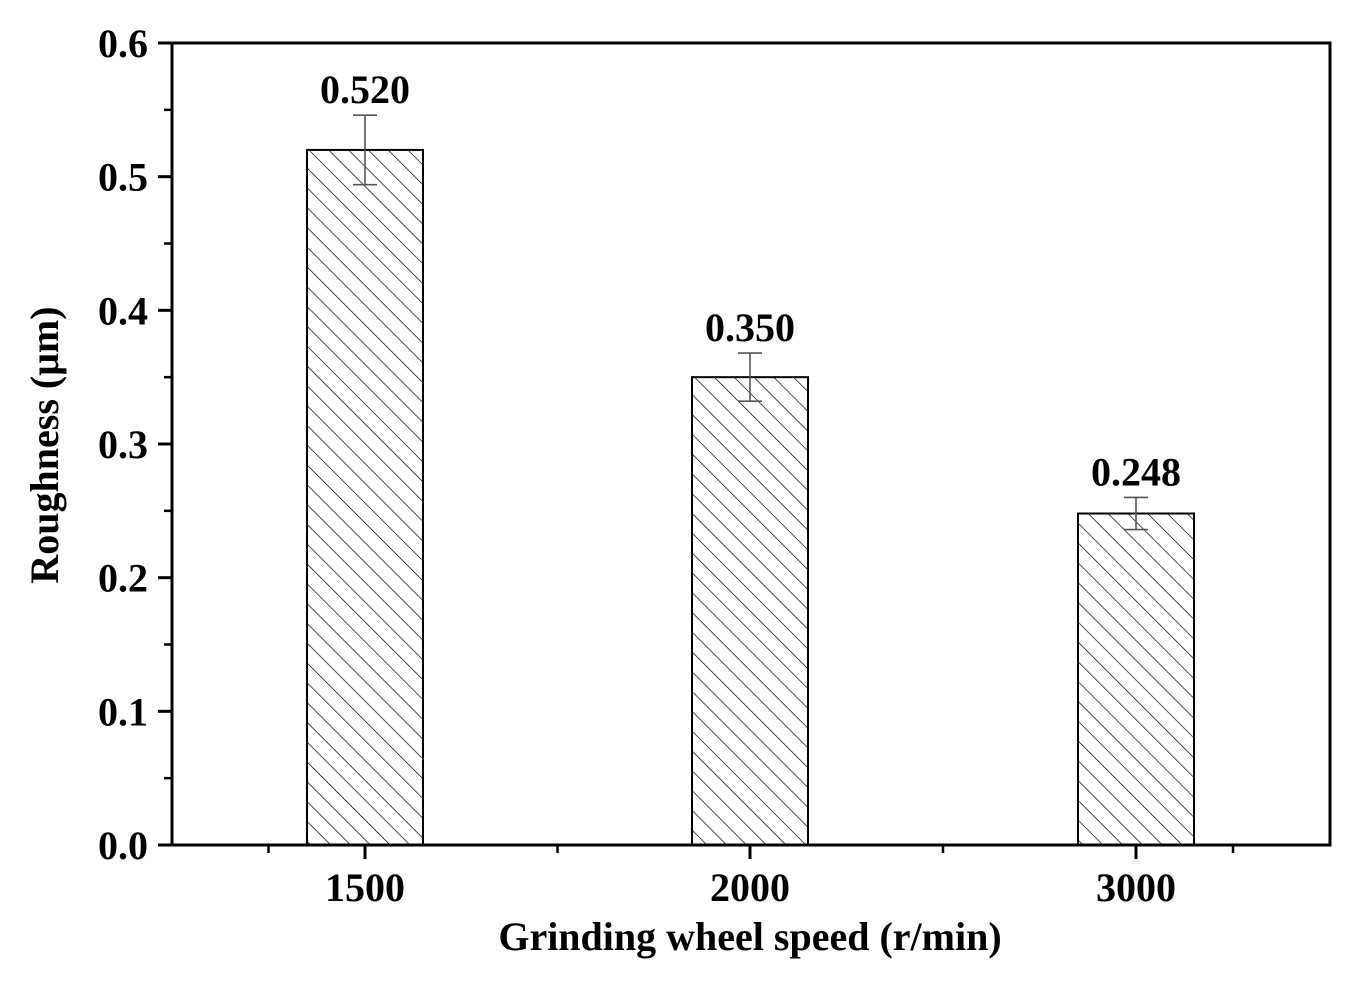  I want to click on data-label-3000: 0.248, so click(1136, 471).